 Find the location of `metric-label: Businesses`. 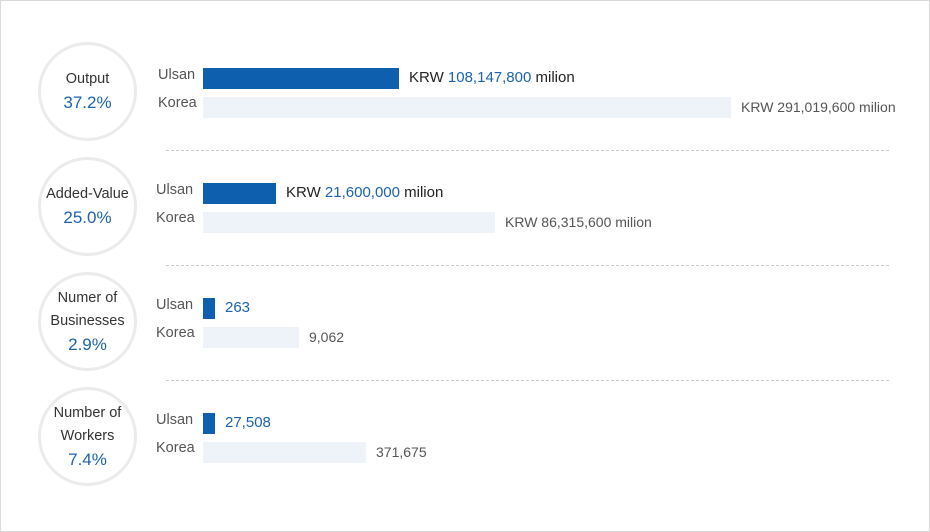

metric-label: Businesses is located at coordinates (87, 320).